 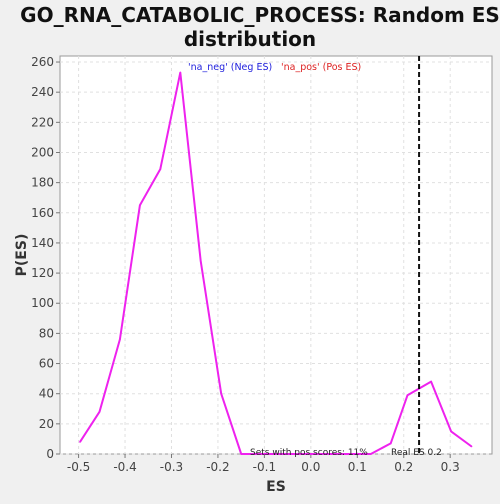 What do you see at coordinates (42, 213) in the screenshot?
I see `y-tick-label: 160` at bounding box center [42, 213].